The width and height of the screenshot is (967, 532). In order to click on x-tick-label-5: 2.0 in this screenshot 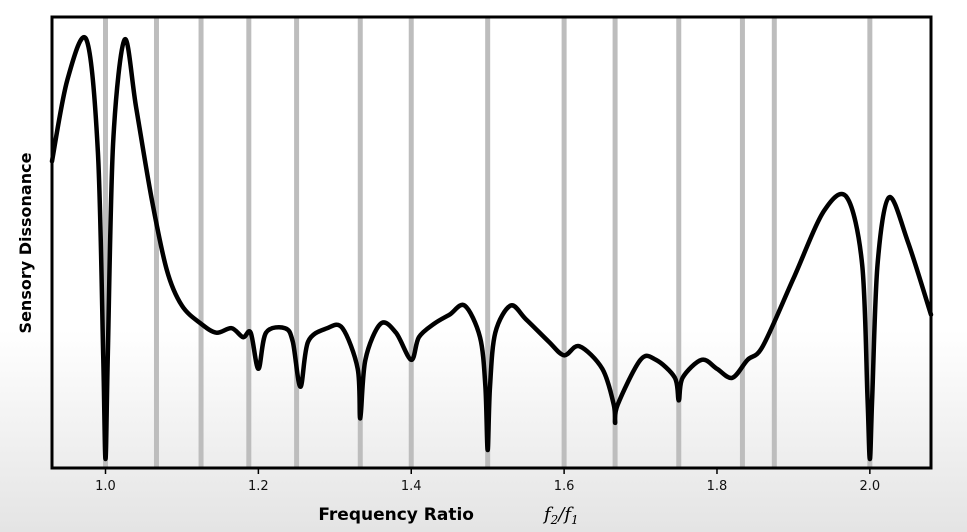, I will do `click(870, 486)`.